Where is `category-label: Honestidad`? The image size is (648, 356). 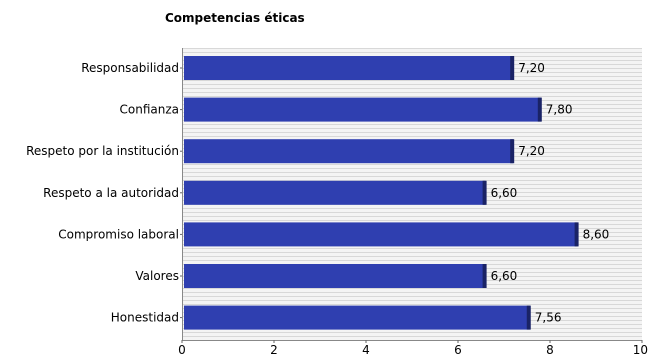 category-label: Honestidad is located at coordinates (145, 318).